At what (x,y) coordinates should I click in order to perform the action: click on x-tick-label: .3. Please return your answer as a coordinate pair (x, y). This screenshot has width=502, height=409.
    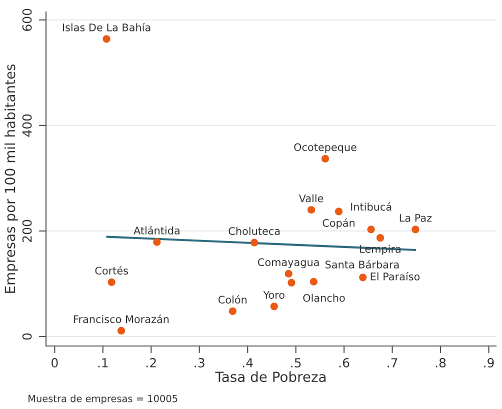
    Looking at the image, I should click on (199, 363).